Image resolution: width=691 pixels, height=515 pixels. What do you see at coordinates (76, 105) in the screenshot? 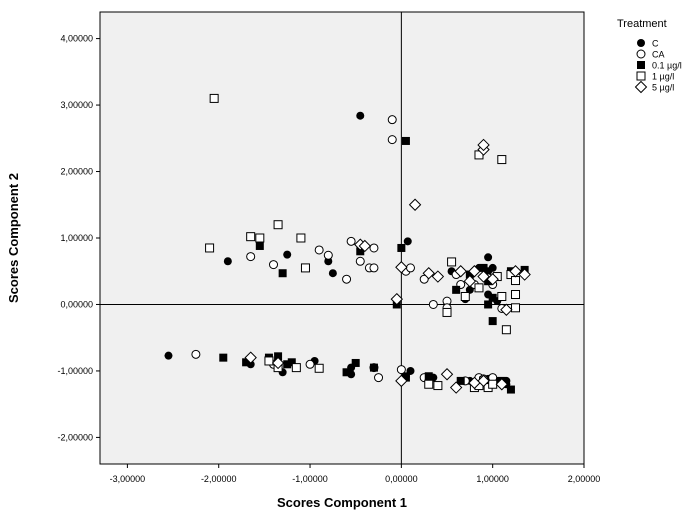
I see `y-tick-label: 3,00000` at bounding box center [76, 105].